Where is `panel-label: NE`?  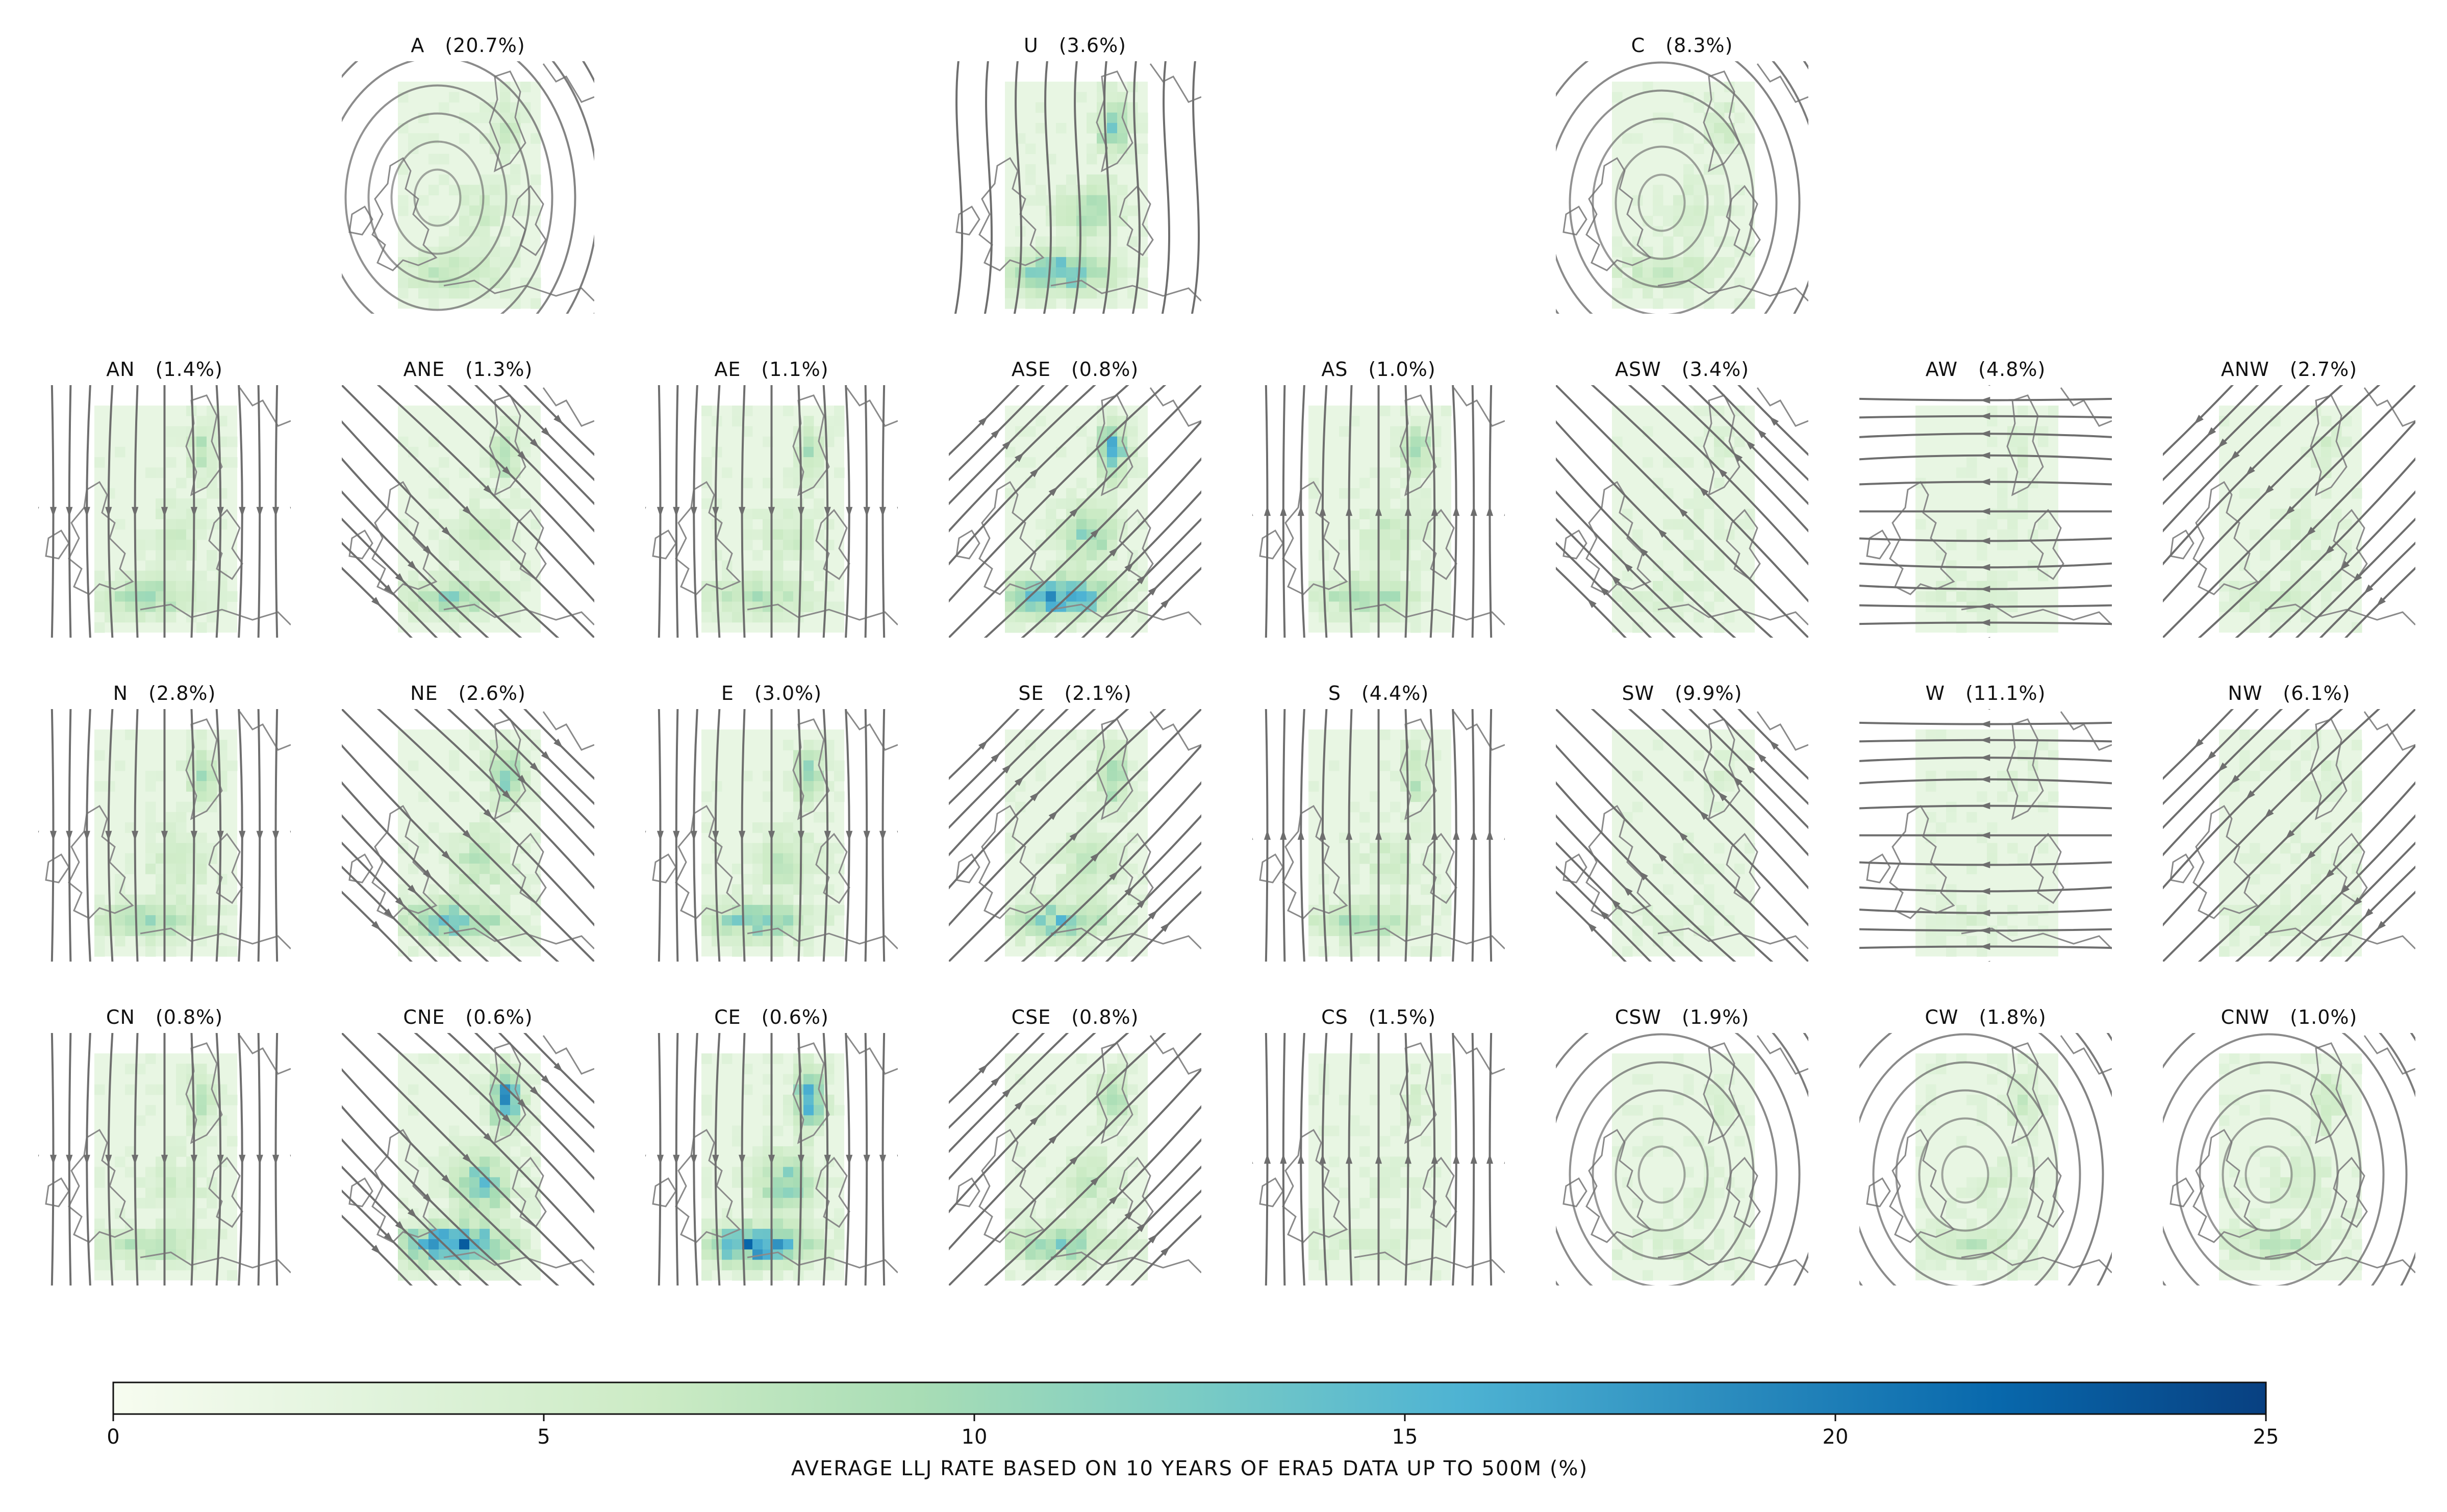
panel-label: NE is located at coordinates (424, 693).